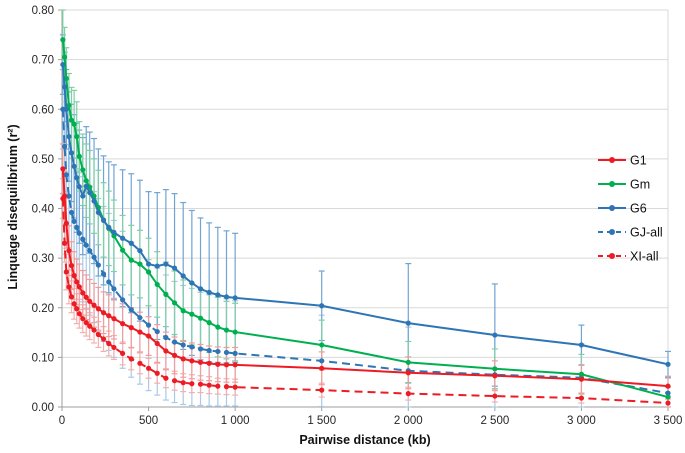 The width and height of the screenshot is (685, 453). What do you see at coordinates (628, 257) in the screenshot?
I see `legend-item-xi-all: XI-all` at bounding box center [628, 257].